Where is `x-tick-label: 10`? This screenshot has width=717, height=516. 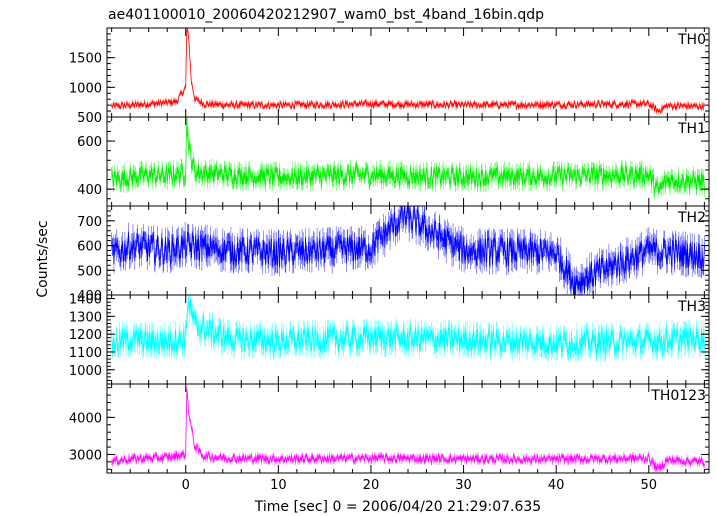 x-tick-label: 10 is located at coordinates (278, 485).